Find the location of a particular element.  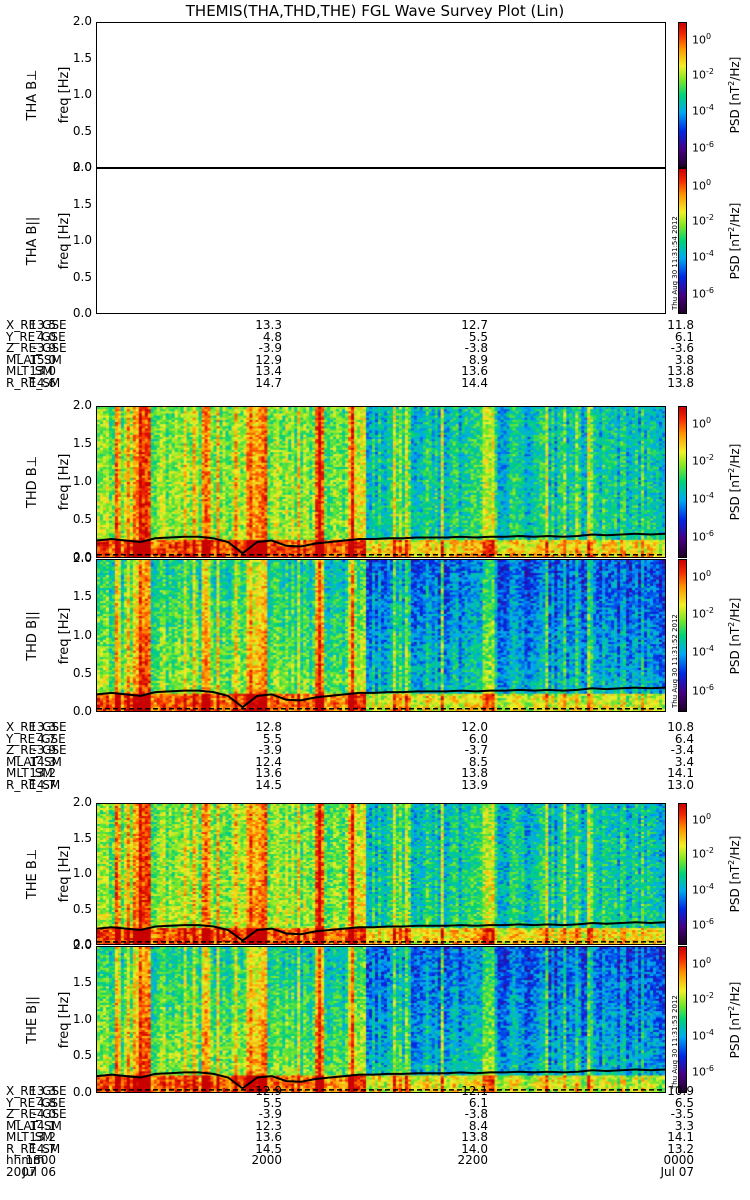

ephemeris-value: 14.6 is located at coordinates (42, 382).